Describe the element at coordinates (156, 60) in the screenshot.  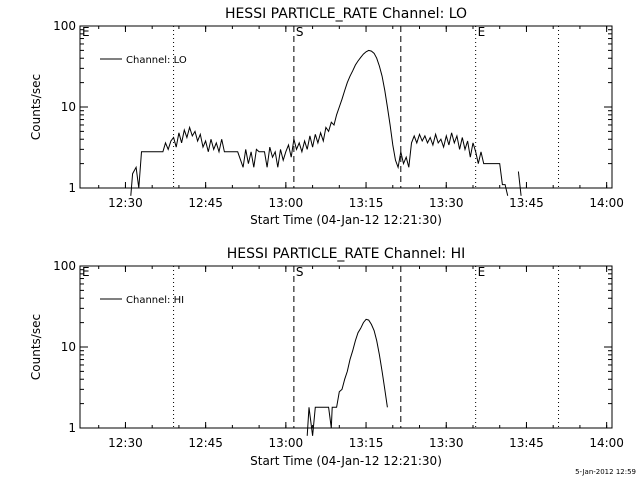
I see `legend-label: Channel: LO` at that location.